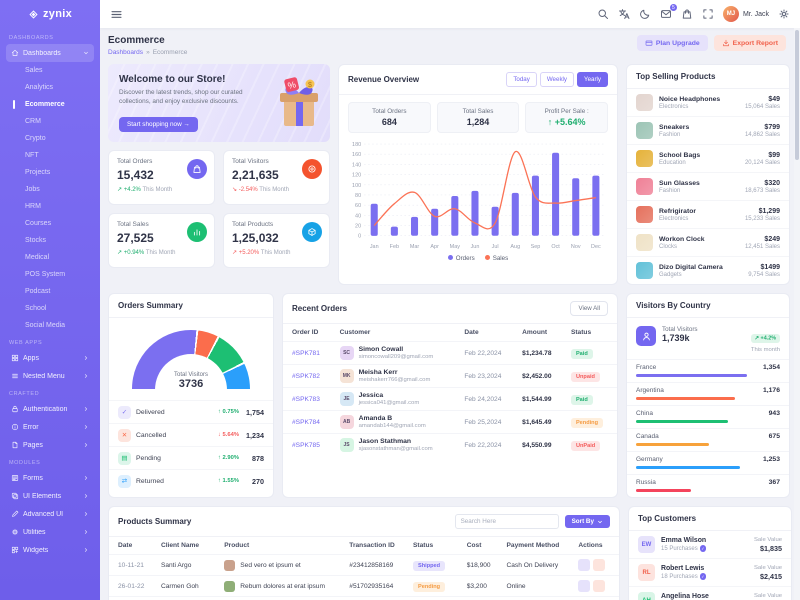  Describe the element at coordinates (645, 14) in the screenshot. I see `moon-icon` at that location.